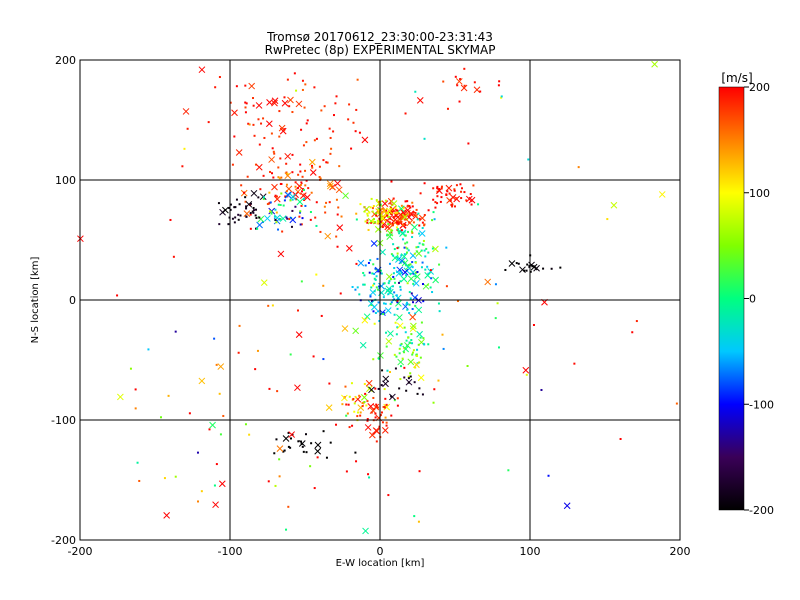 Image resolution: width=800 pixels, height=600 pixels. Describe the element at coordinates (63, 420) in the screenshot. I see `y-tick-label: -100` at that location.